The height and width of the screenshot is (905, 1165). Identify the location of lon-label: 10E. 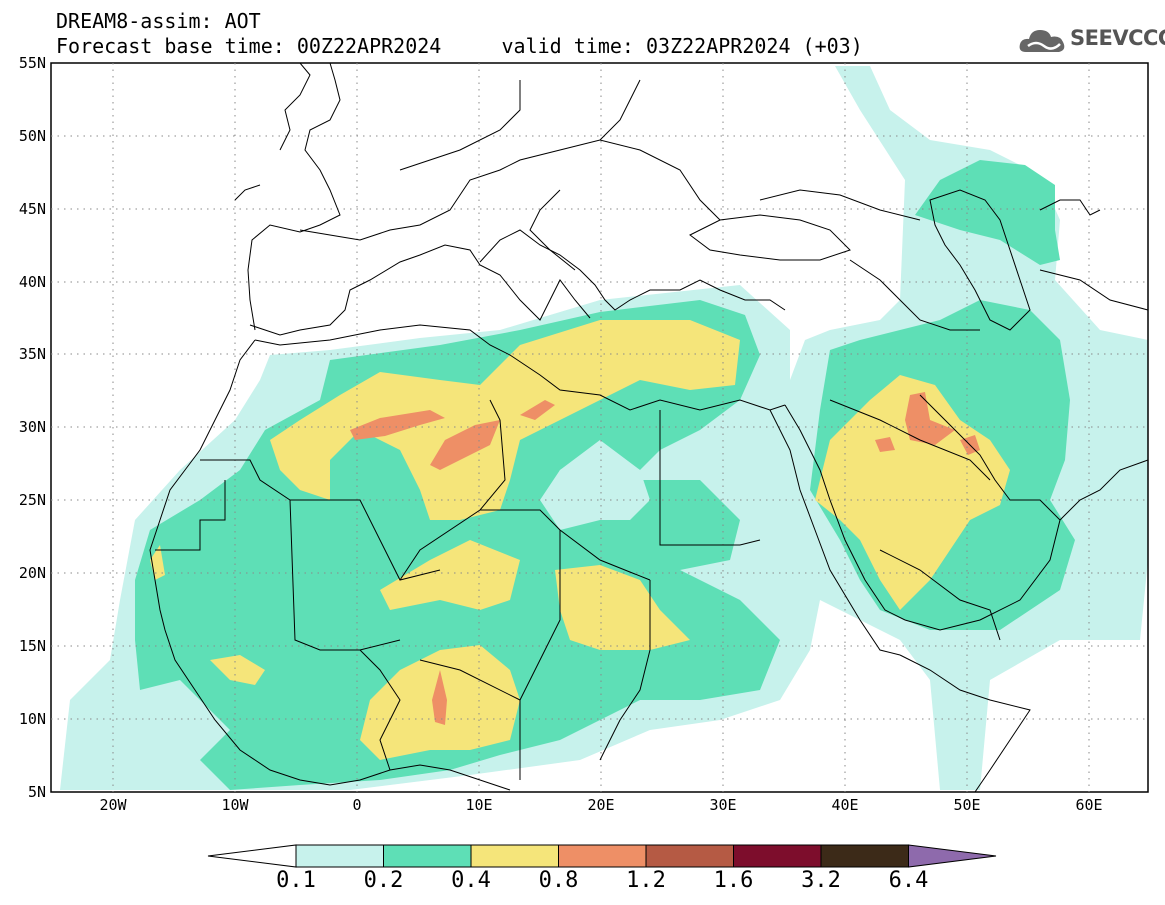
(479, 805).